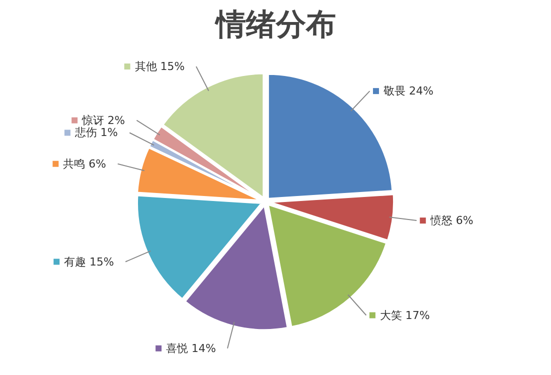 The width and height of the screenshot is (551, 375). Describe the element at coordinates (96, 133) in the screenshot. I see `legend-label: 悲伤 1%` at that location.